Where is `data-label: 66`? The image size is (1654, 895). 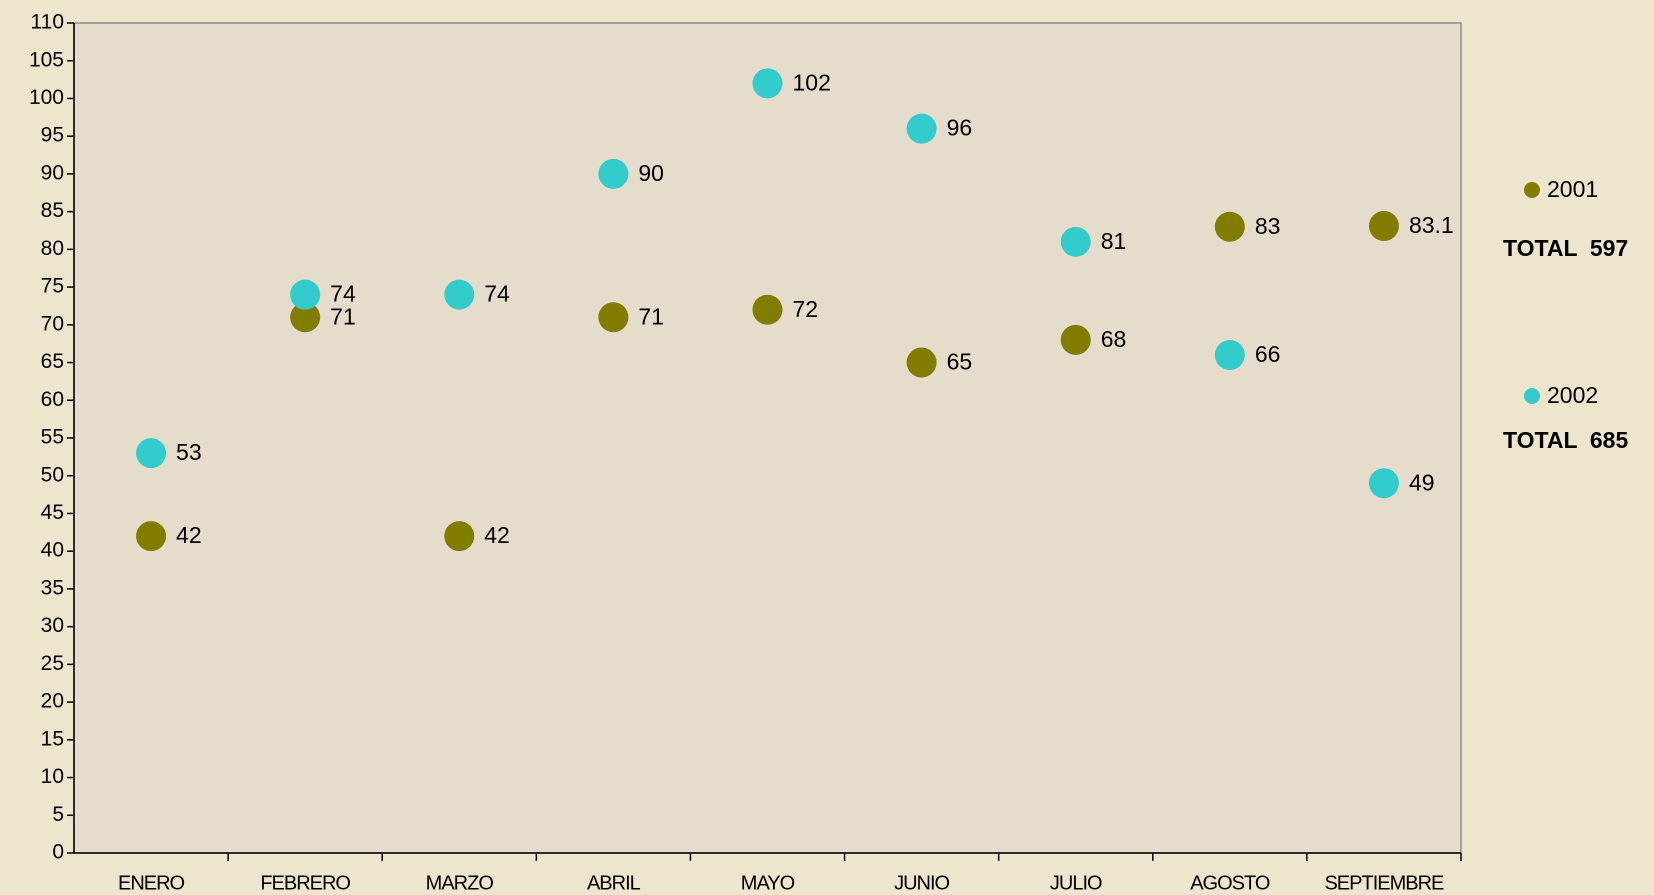
data-label: 66 is located at coordinates (1268, 354).